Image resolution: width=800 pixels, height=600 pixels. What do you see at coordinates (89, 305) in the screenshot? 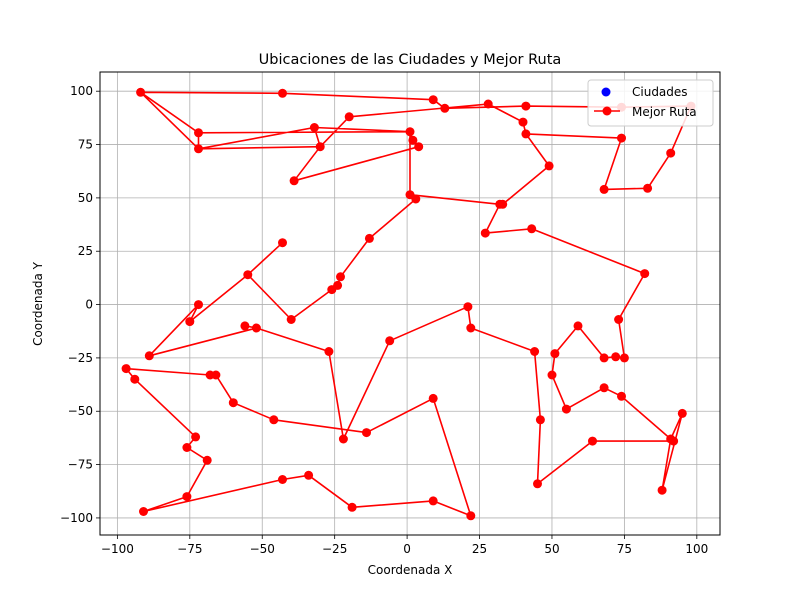
I see `y-tick-label: 0` at bounding box center [89, 305].